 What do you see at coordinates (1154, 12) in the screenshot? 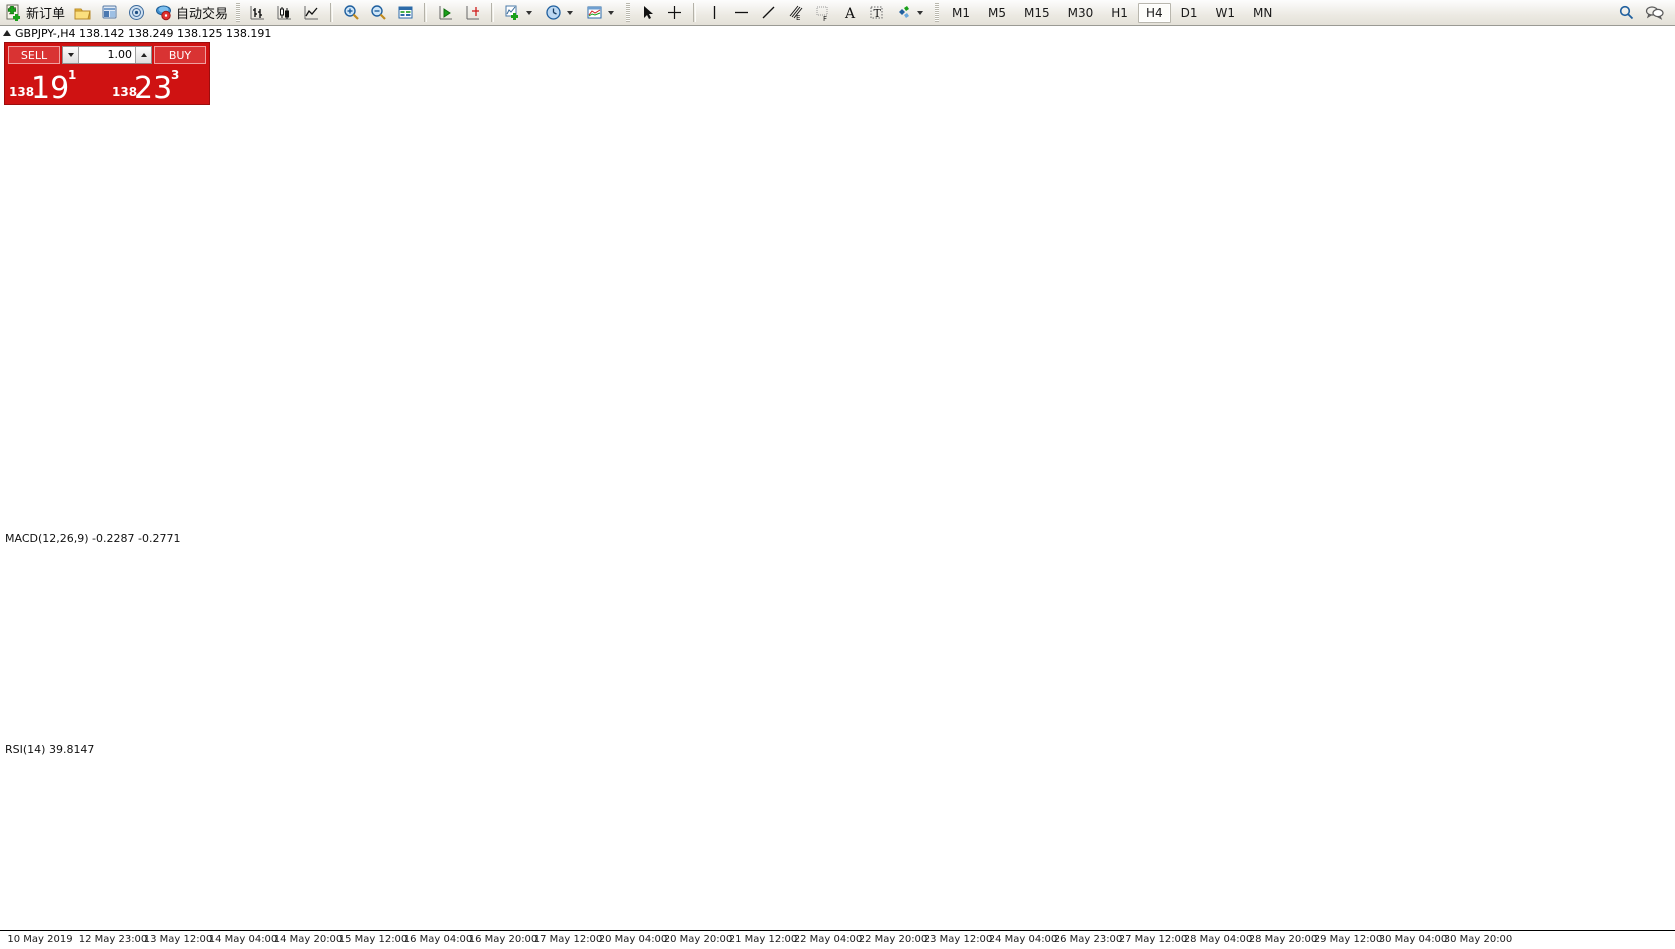
I see `timeframe-h4: H4` at bounding box center [1154, 12].